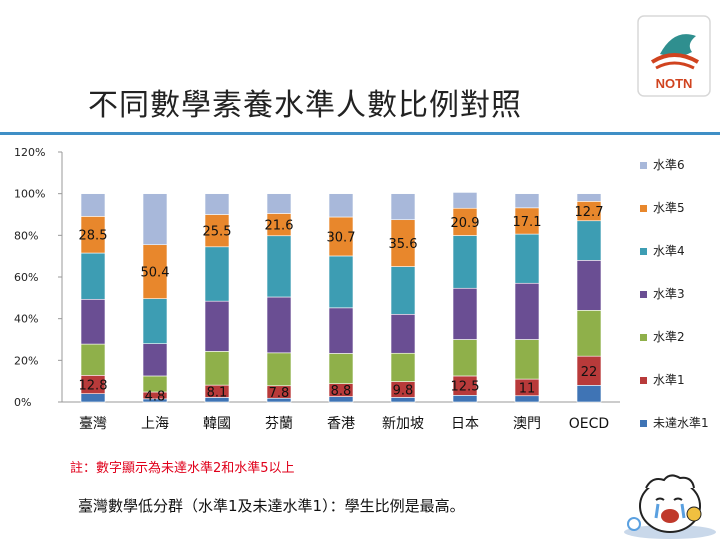 Image resolution: width=720 pixels, height=540 pixels. Describe the element at coordinates (155, 424) in the screenshot. I see `x-category-label: 上海` at that location.